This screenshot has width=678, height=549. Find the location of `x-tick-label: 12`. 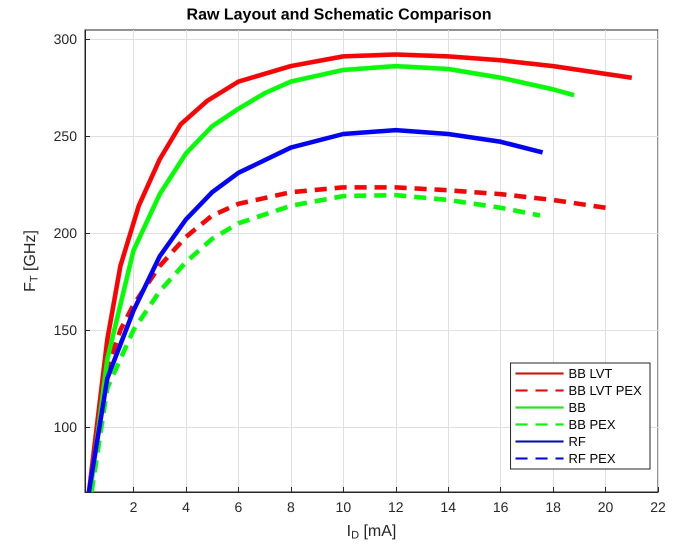

x-tick-label: 12 is located at coordinates (396, 507).